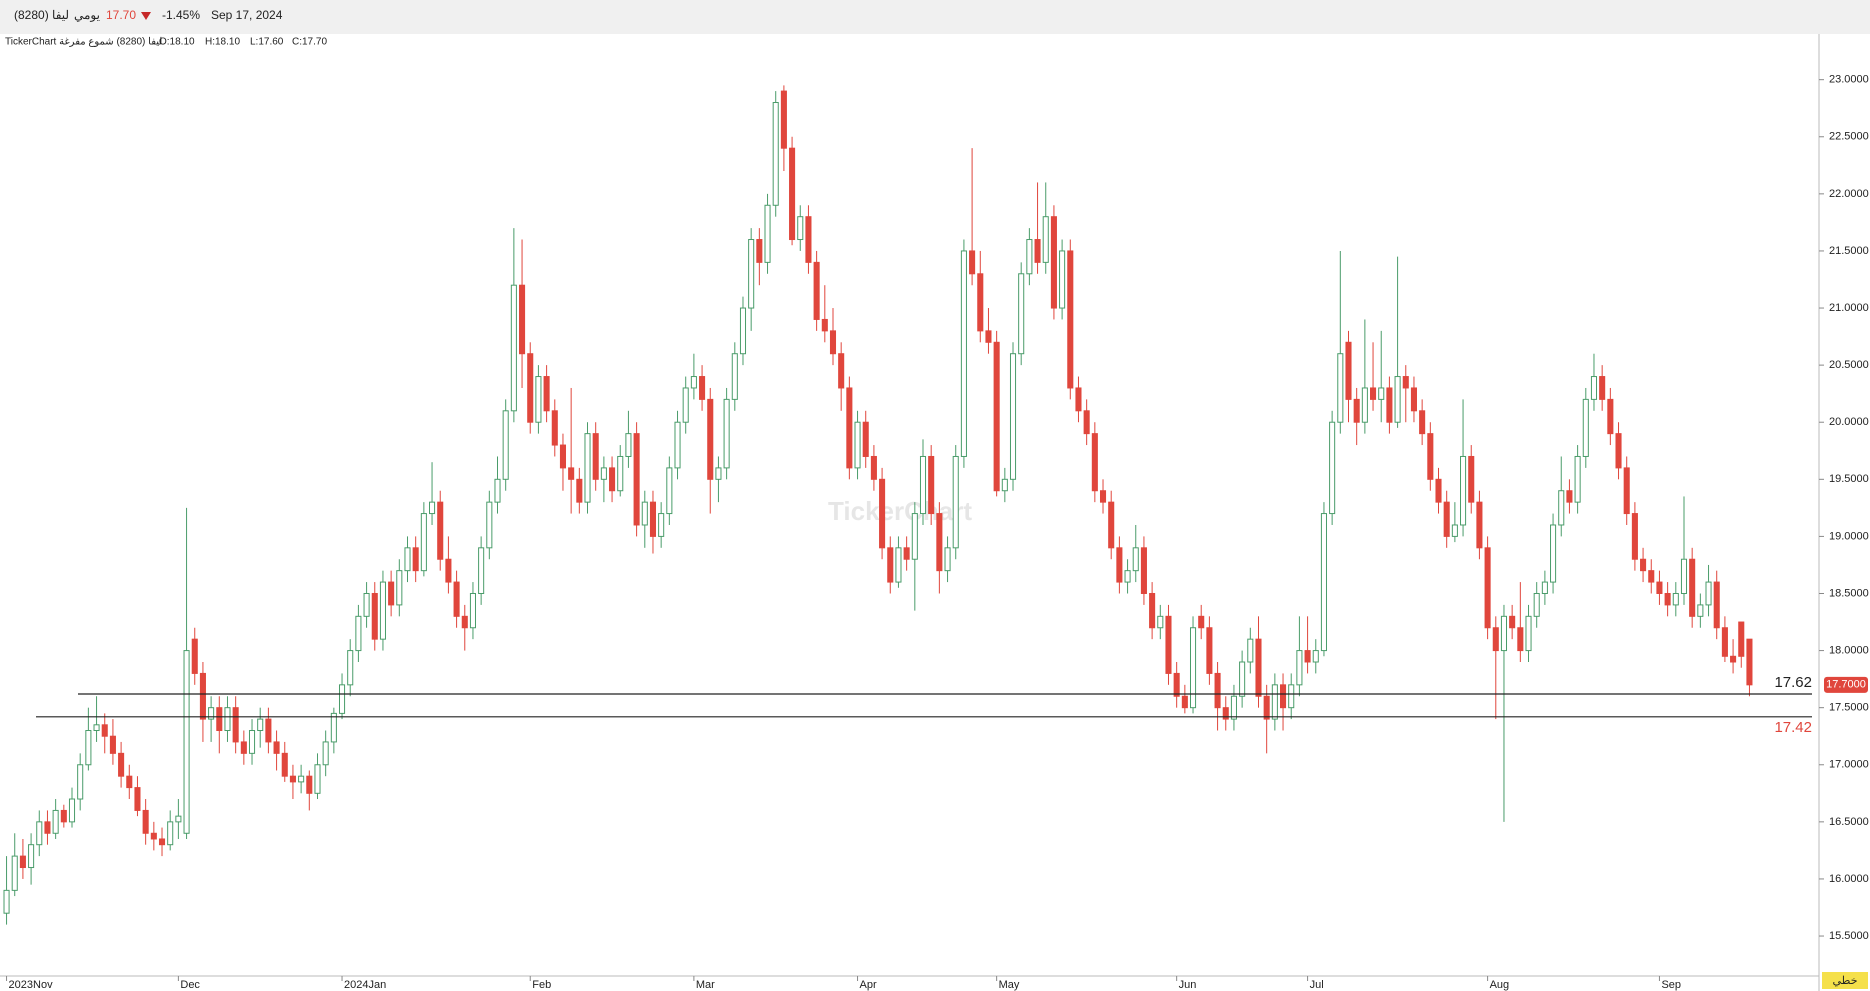  I want to click on x-tick-label: 2023Nov, so click(31, 985).